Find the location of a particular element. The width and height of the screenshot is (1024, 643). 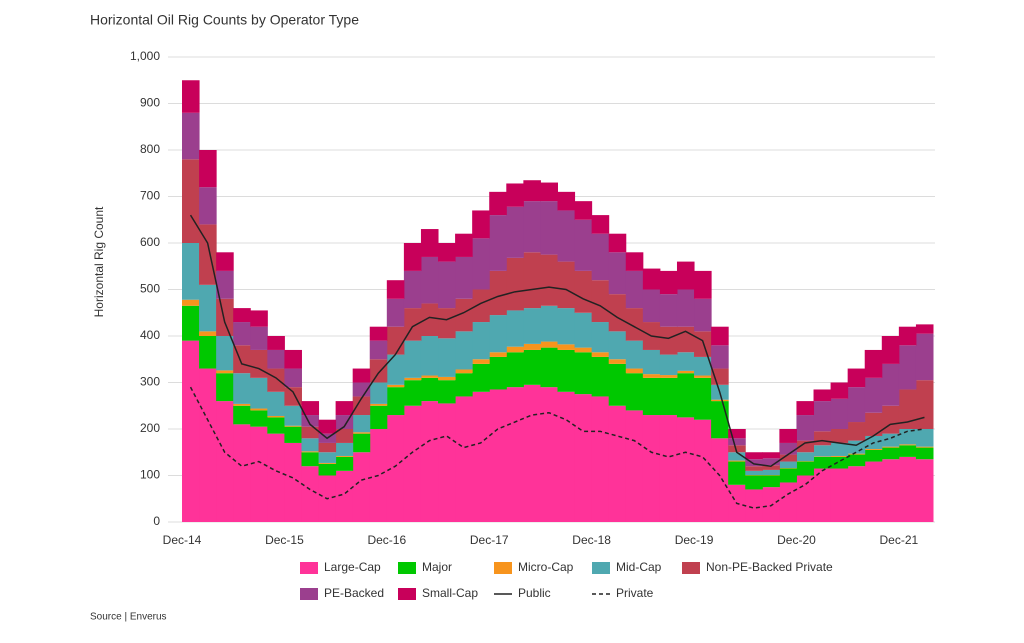

y-tick-label: 0 is located at coordinates (156, 521).